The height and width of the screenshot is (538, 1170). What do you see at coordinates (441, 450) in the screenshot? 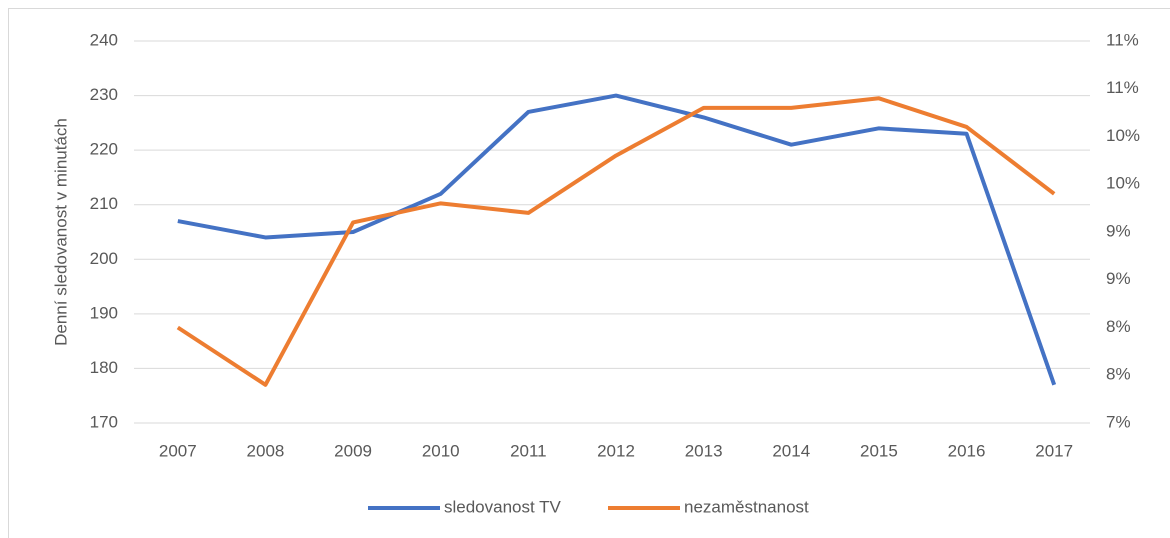
I see `x-tick-label: 2010` at bounding box center [441, 450].